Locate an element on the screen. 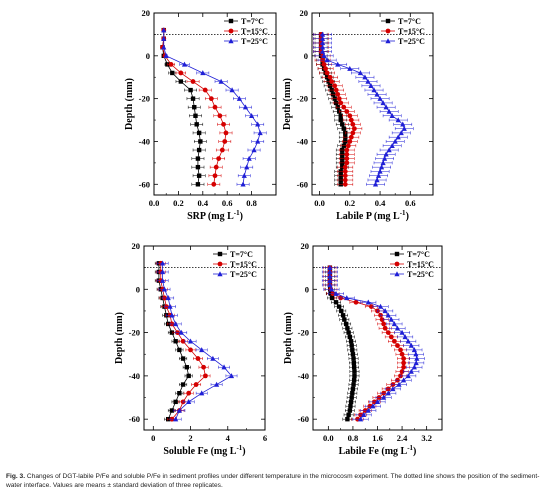  x-tick-label: 0.2 is located at coordinates (178, 203).